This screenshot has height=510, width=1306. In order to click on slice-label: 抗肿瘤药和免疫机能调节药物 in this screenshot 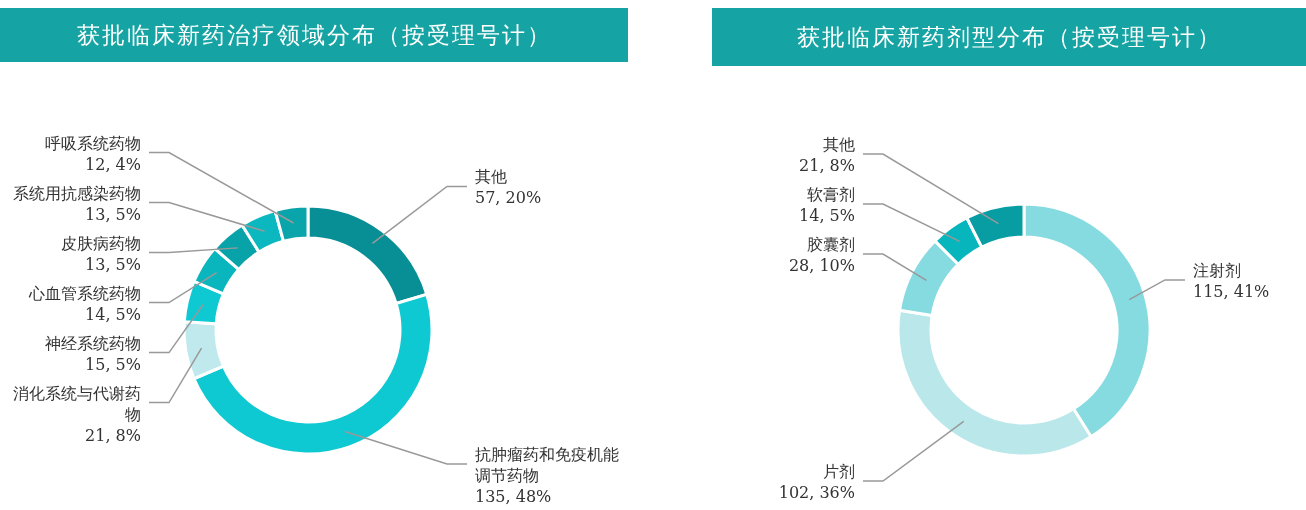, I will do `click(547, 465)`.